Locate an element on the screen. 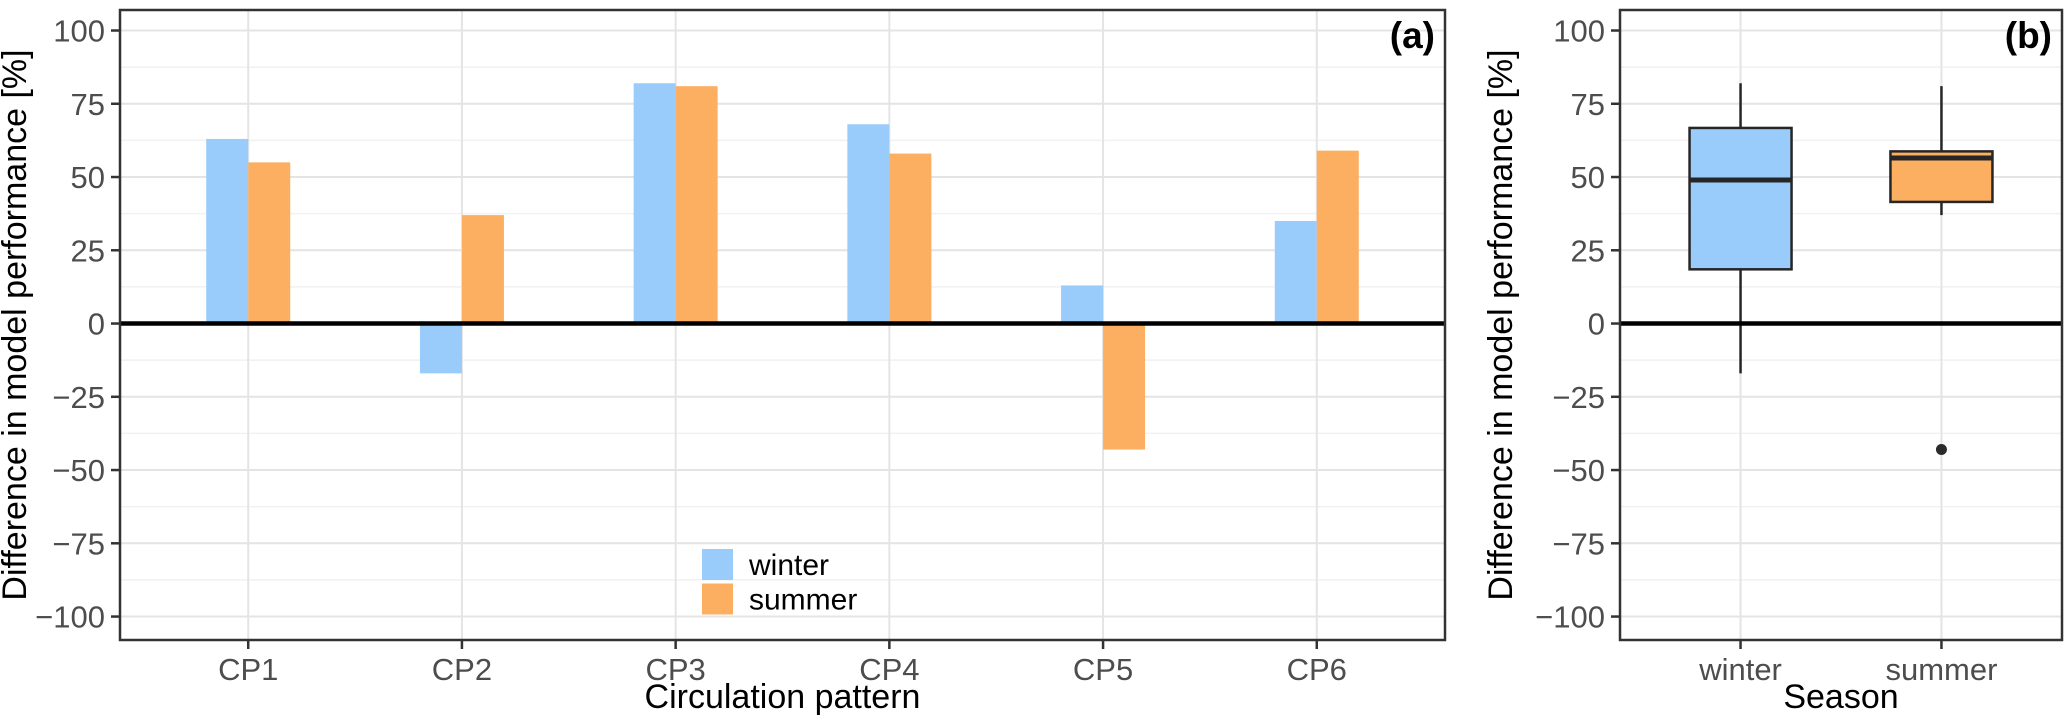 Image resolution: width=2067 pixels, height=720 pixels. bar-winter-cp4 is located at coordinates (868, 224).